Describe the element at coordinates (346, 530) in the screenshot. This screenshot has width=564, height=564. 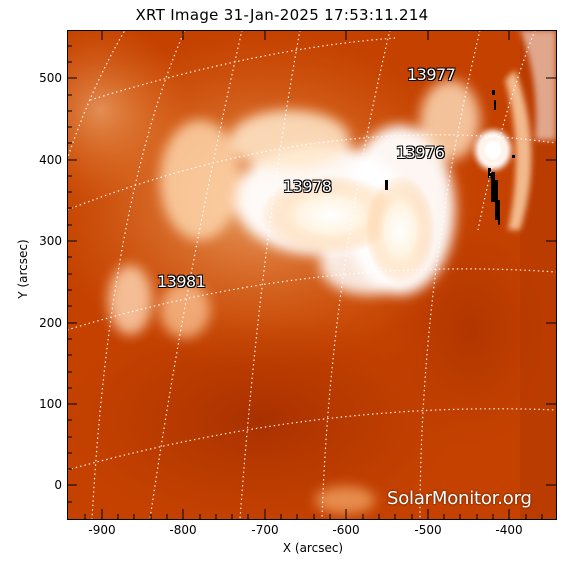
I see `x-tick-label: -600` at that location.